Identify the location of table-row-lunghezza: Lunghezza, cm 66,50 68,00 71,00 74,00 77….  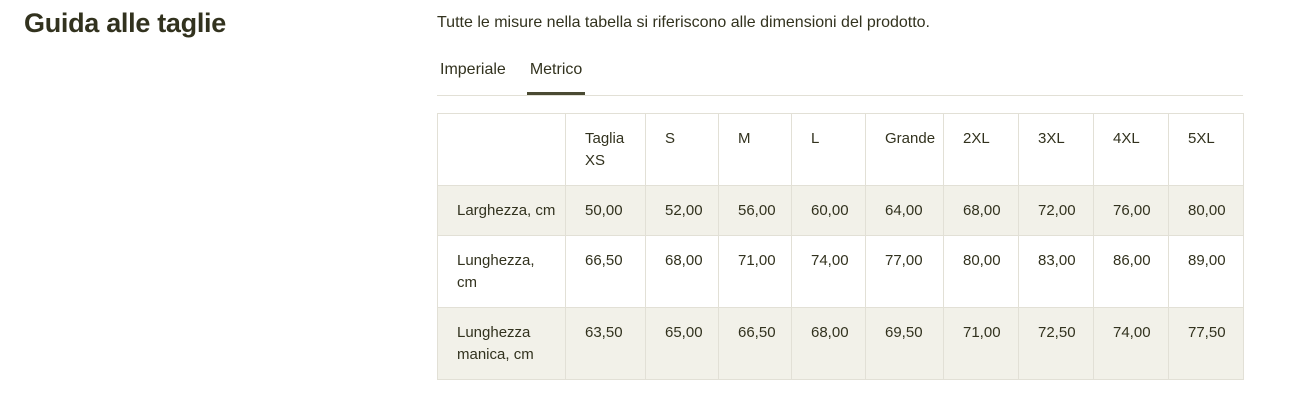
(840, 271).